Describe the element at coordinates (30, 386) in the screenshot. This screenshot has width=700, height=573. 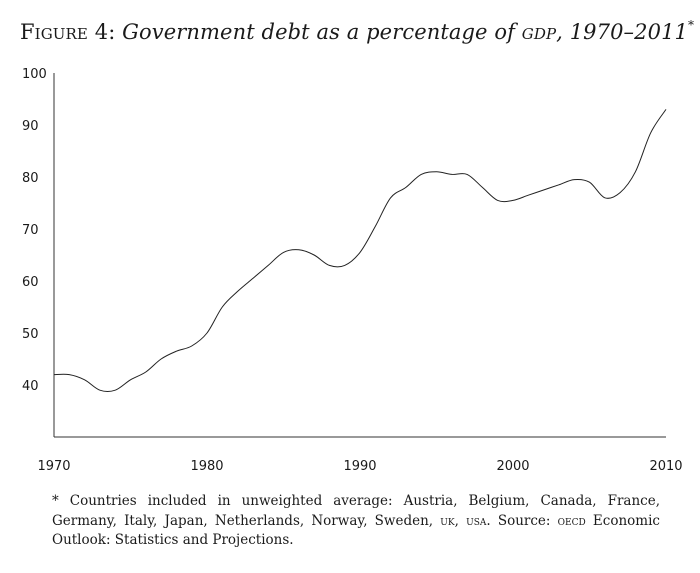
I see `y-tick-label: 40` at that location.